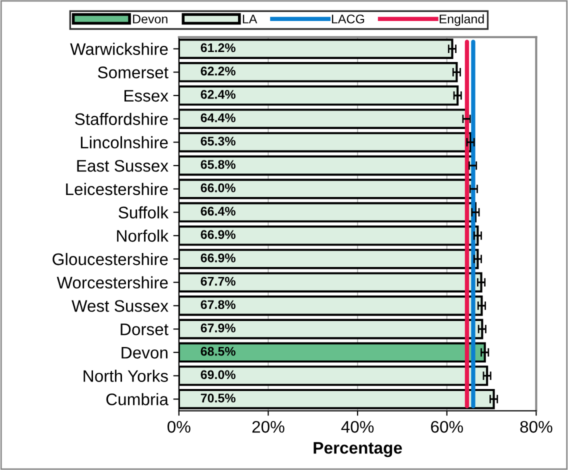 This screenshot has height=470, width=568. Describe the element at coordinates (143, 236) in the screenshot. I see `y-tick-label: Norfolk` at that location.